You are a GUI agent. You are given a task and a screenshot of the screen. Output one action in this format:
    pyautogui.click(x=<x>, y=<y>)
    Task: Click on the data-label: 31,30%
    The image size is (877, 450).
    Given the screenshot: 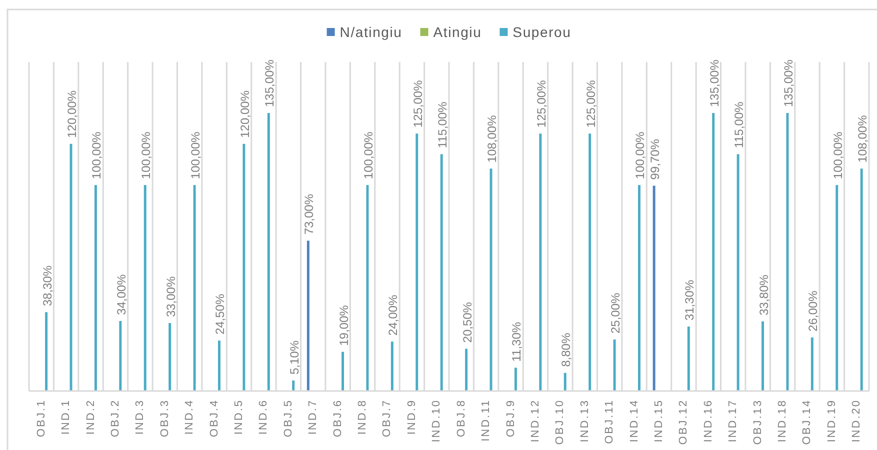 What is the action you would take?
    pyautogui.click(x=689, y=300)
    